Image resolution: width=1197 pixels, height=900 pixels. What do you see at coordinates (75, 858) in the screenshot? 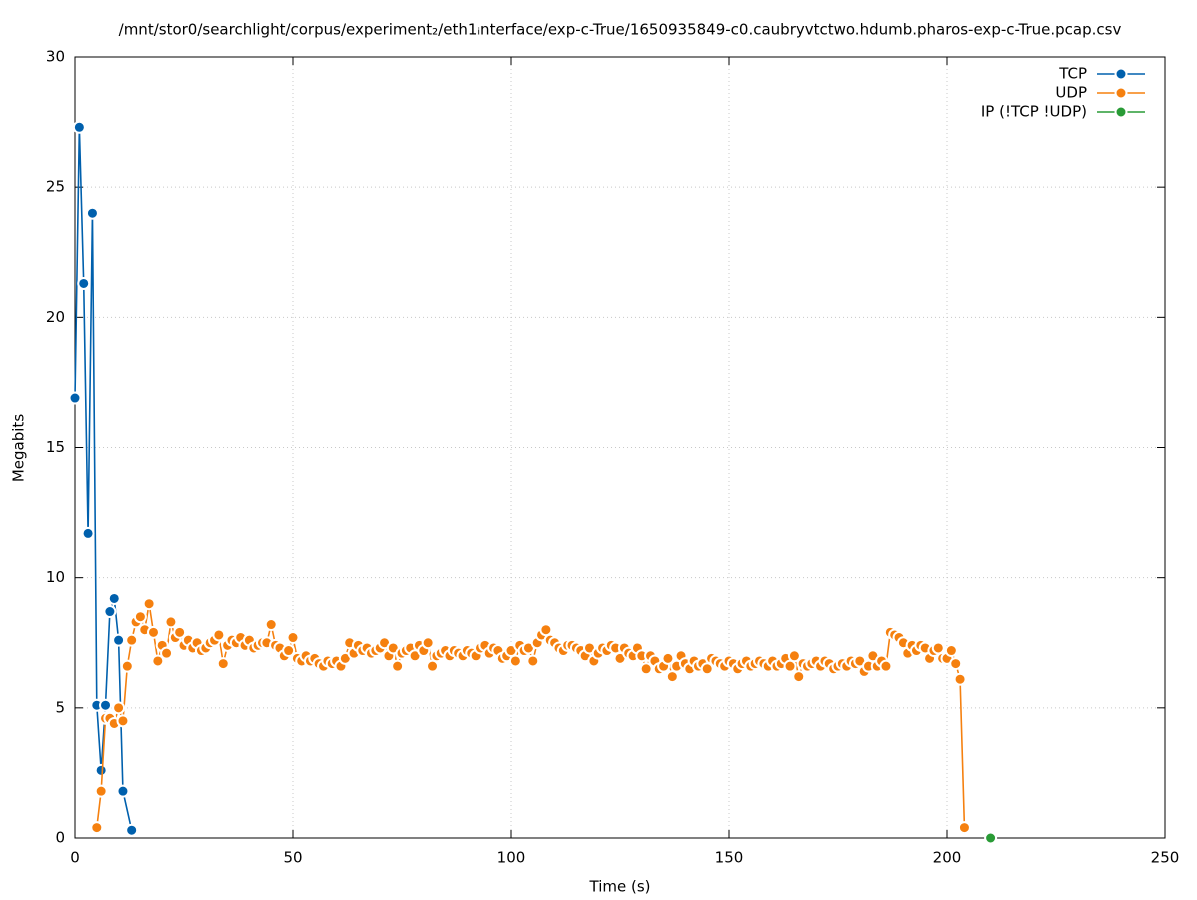
I see `x-tick-label: 0` at bounding box center [75, 858].